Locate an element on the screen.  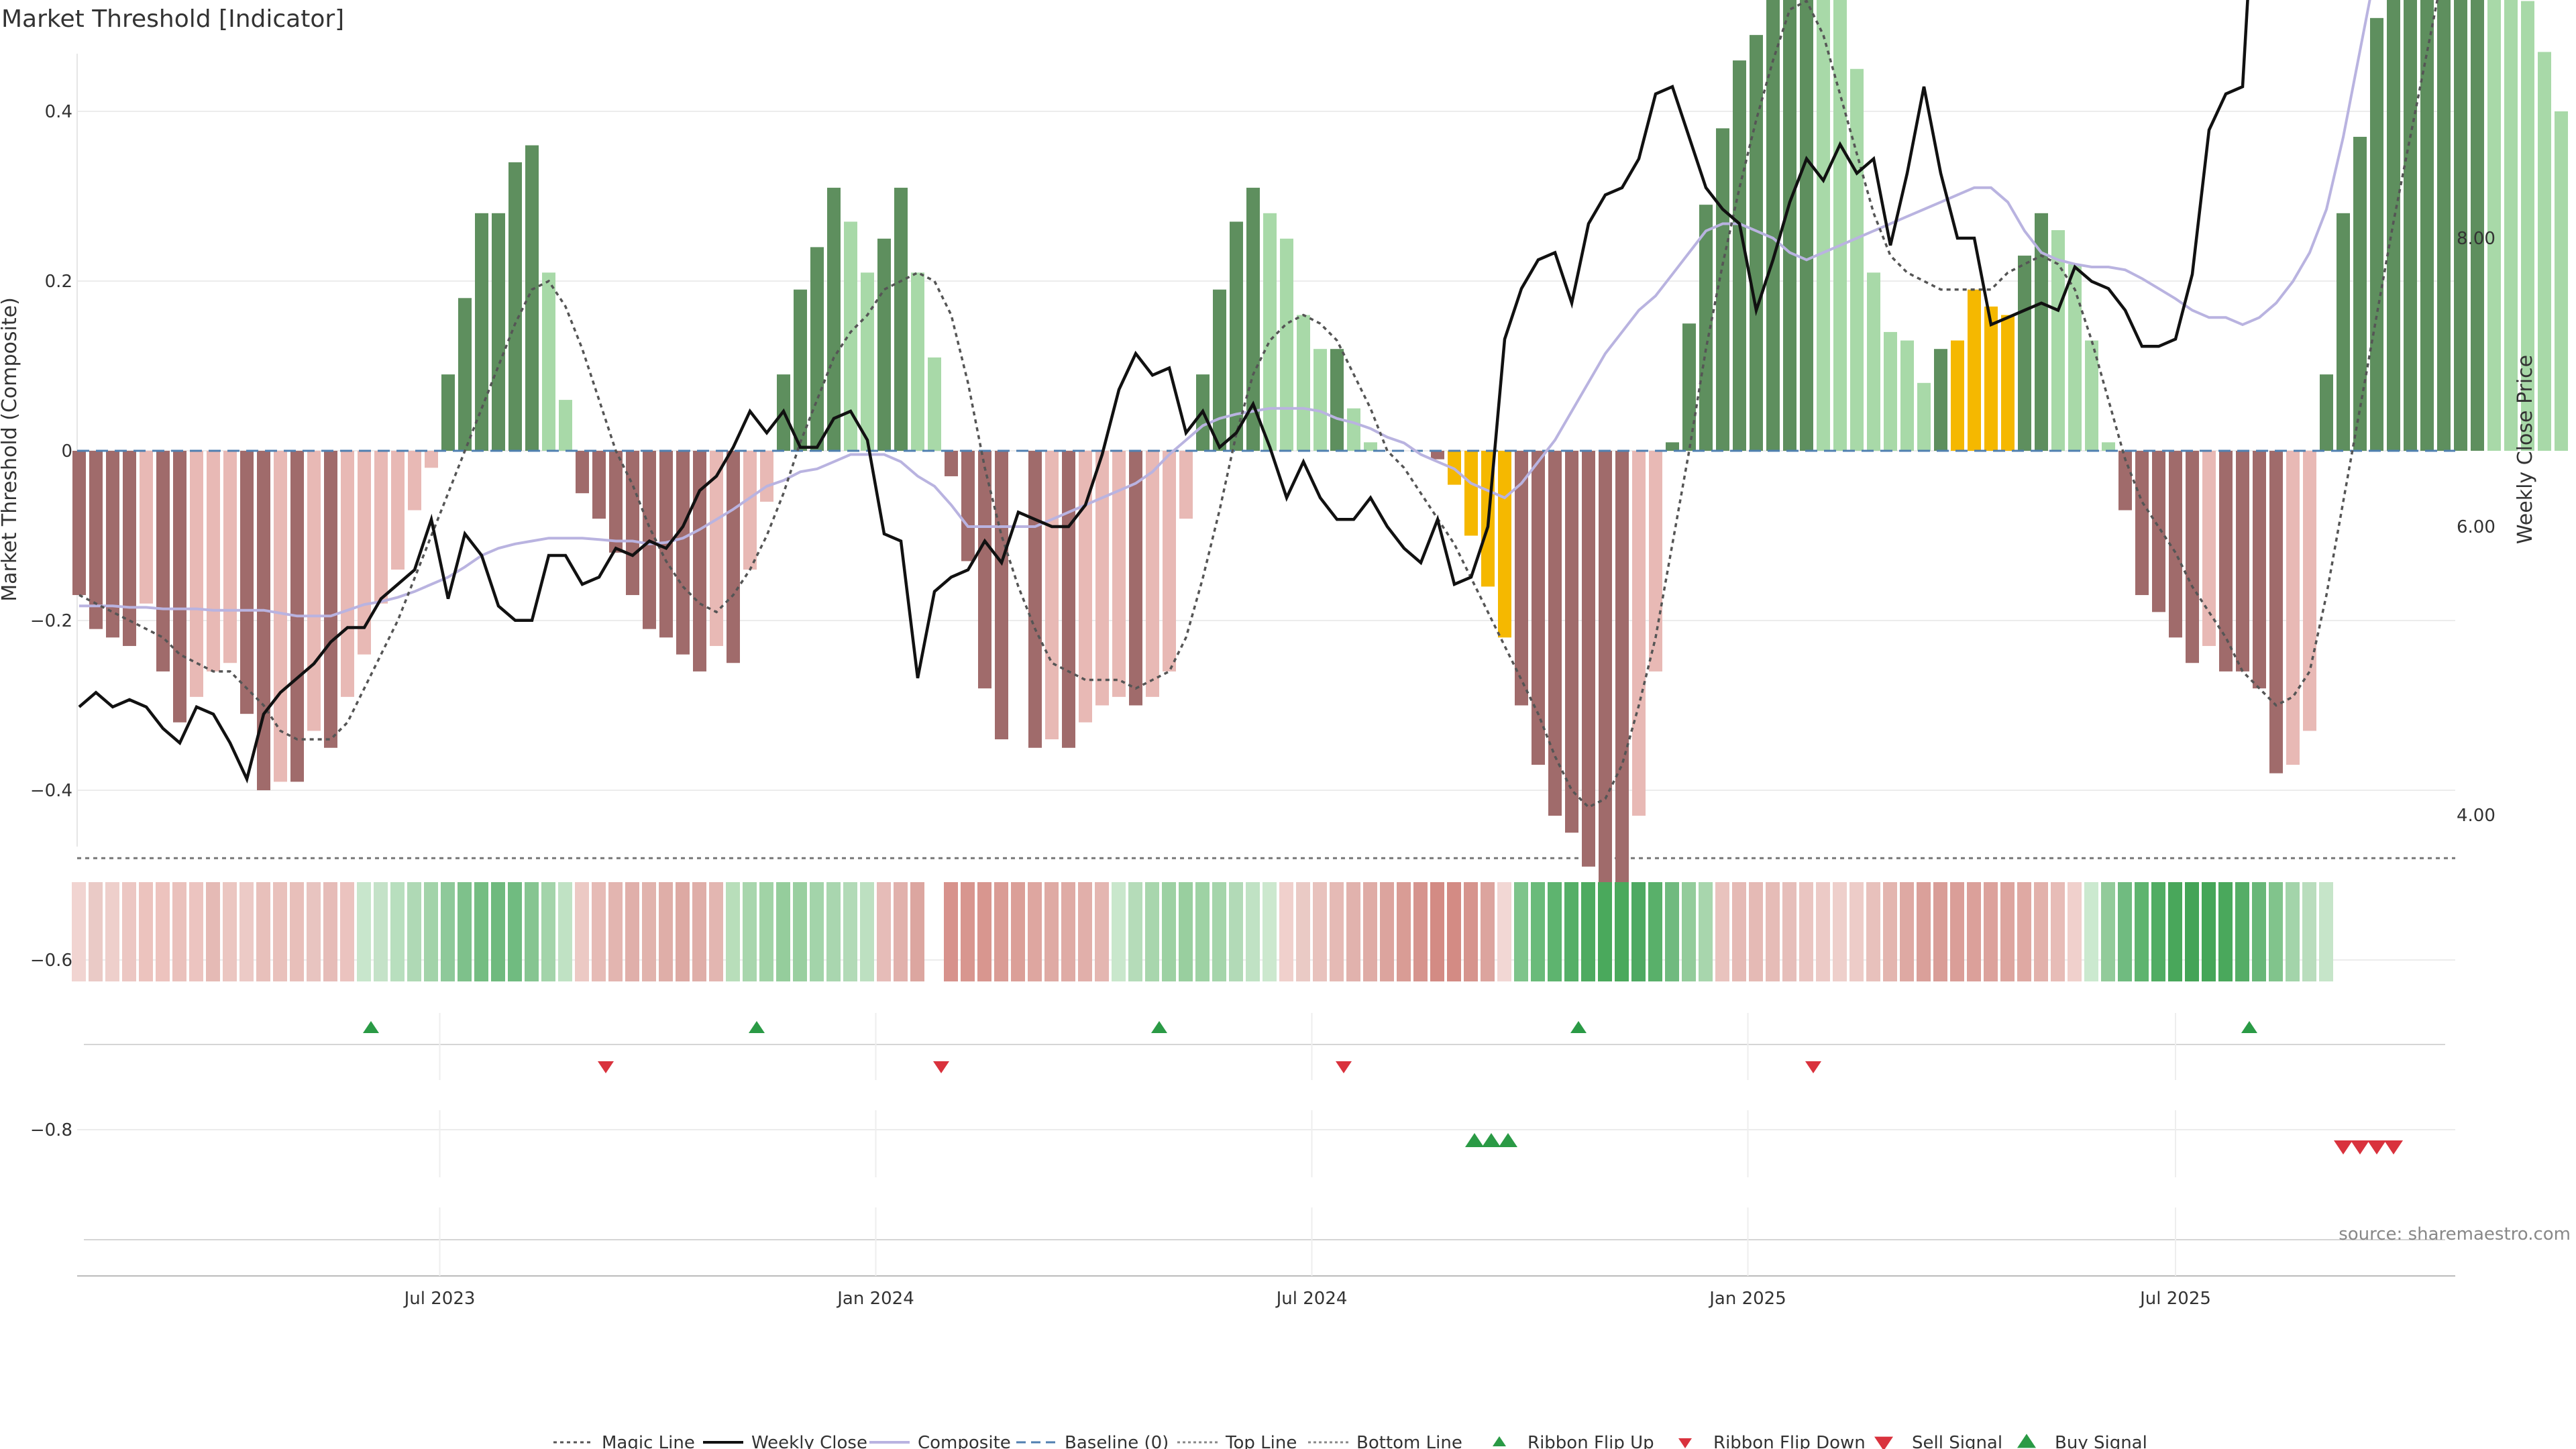
legend-item: Bottom Line is located at coordinates (1385, 1441).